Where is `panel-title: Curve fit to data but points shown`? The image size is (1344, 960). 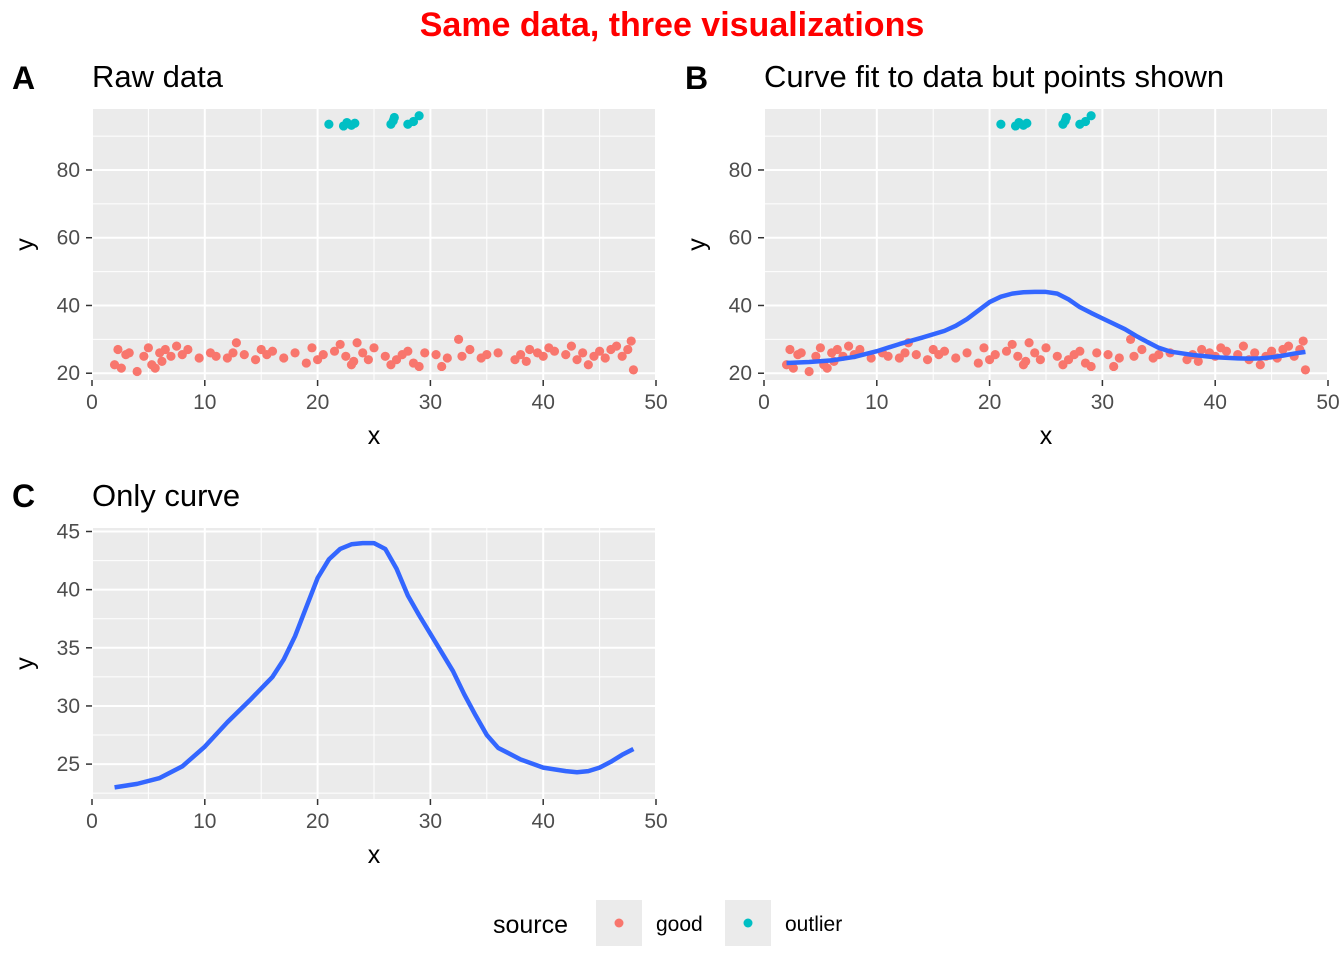
panel-title: Curve fit to data but points shown is located at coordinates (994, 76).